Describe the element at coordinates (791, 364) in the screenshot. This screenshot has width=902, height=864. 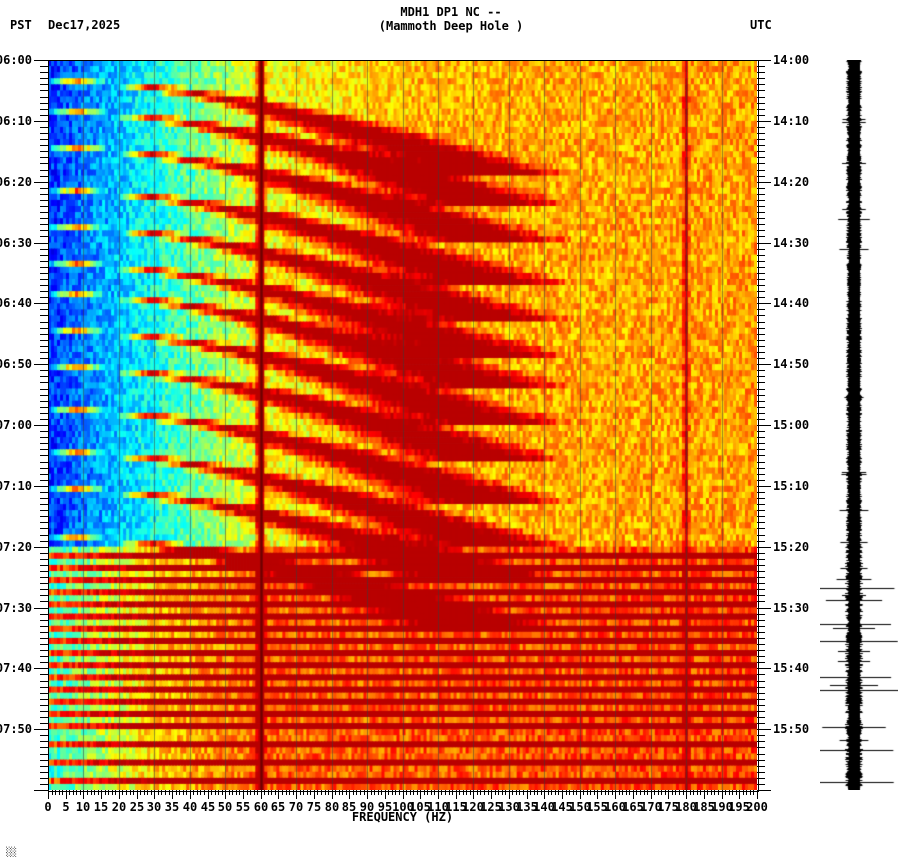
I see `time-tick-label-utc: 14:50` at that location.